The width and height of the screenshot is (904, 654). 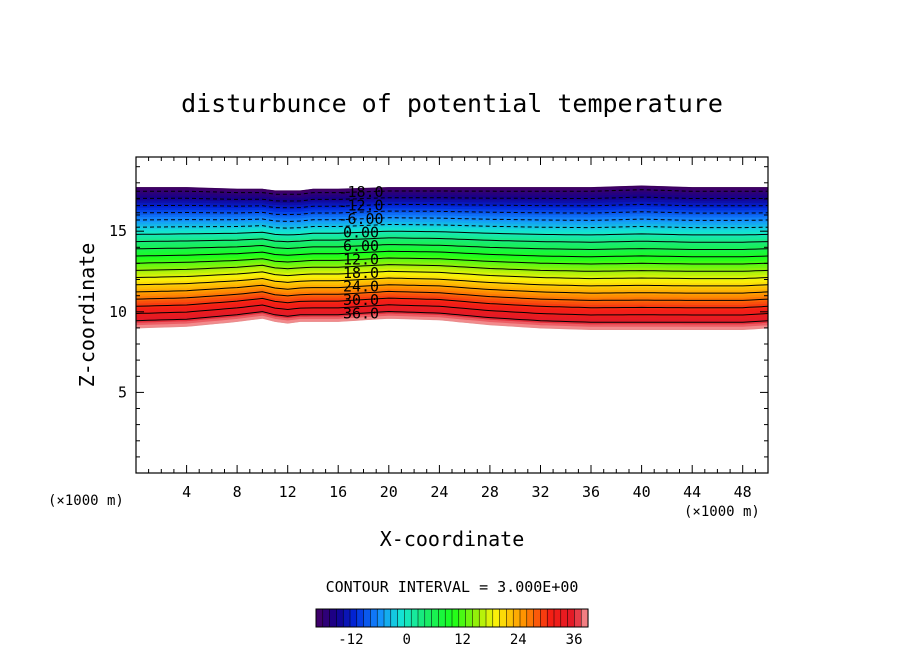 What do you see at coordinates (361, 313) in the screenshot?
I see `contour-label: 36.0` at bounding box center [361, 313].